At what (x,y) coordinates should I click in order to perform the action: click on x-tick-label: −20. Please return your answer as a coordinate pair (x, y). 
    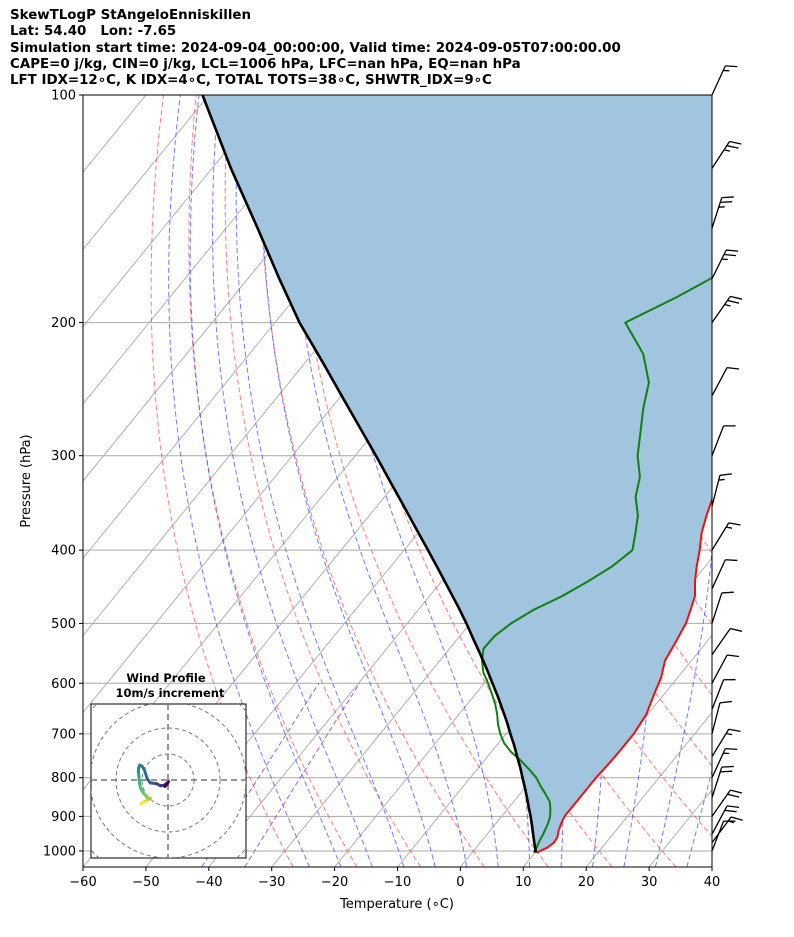
    Looking at the image, I should click on (334, 882).